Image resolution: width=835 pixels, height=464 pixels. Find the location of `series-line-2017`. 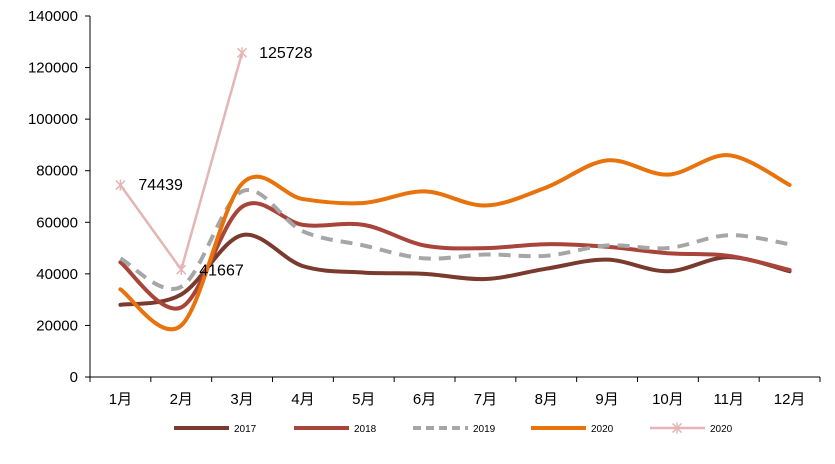

series-line-2017 is located at coordinates (455, 269).